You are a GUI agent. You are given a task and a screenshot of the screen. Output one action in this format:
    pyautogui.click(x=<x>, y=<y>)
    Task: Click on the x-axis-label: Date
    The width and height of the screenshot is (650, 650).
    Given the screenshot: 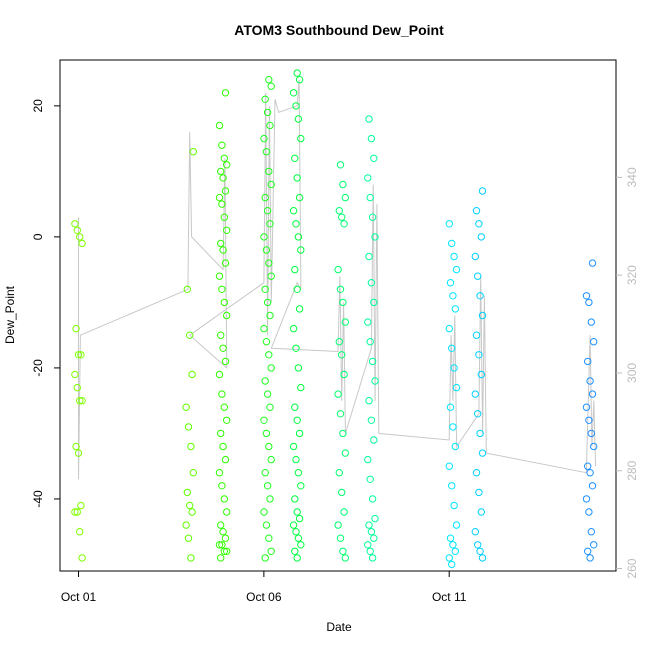 What is the action you would take?
    pyautogui.click(x=339, y=627)
    